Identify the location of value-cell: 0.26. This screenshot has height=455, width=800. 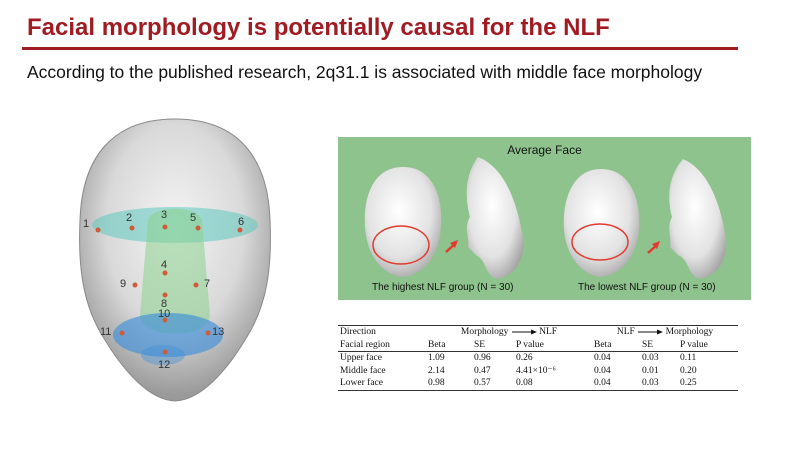
(524, 358).